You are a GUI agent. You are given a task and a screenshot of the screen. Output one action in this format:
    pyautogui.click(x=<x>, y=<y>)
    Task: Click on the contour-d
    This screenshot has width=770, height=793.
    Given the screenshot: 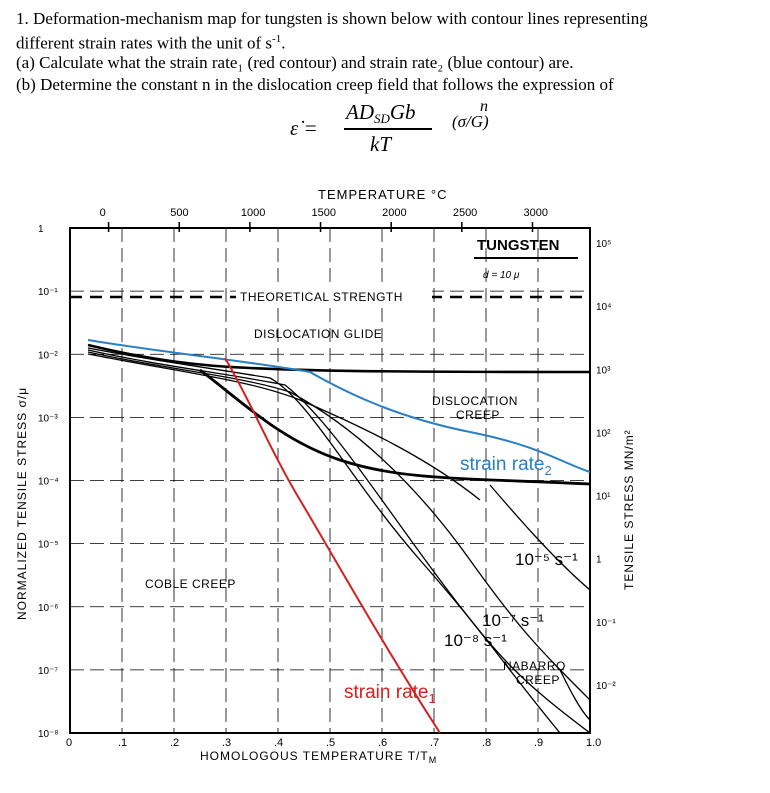 What is the action you would take?
    pyautogui.click(x=284, y=427)
    